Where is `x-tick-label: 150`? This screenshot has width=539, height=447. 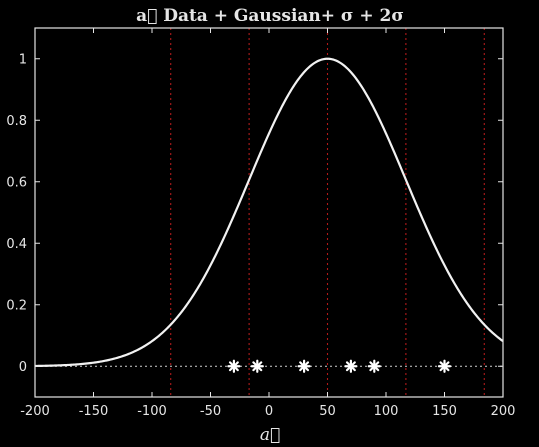
x-tick-label: 150 is located at coordinates (444, 411).